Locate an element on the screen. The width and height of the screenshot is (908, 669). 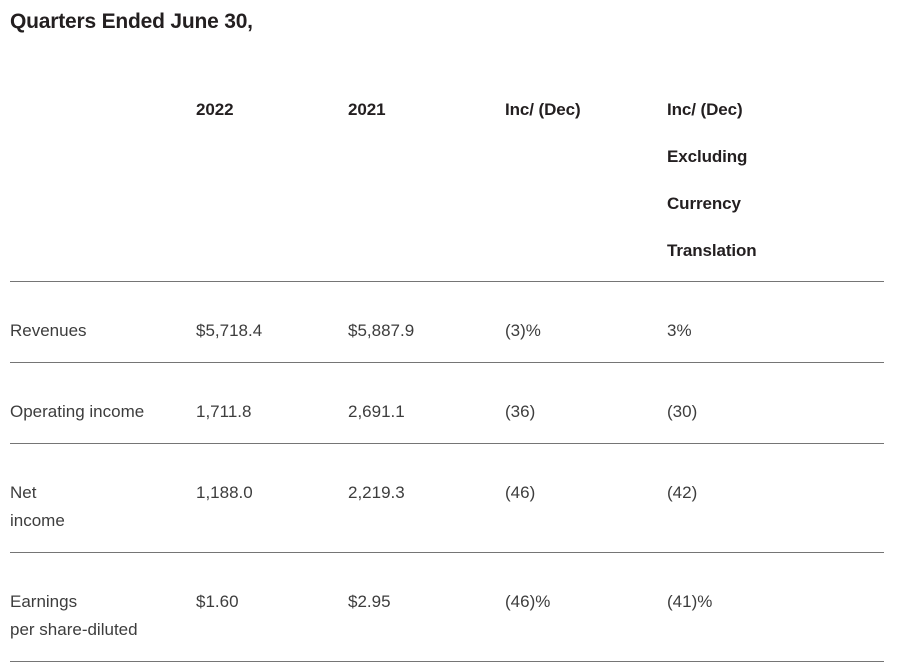
header-metric is located at coordinates (103, 184).